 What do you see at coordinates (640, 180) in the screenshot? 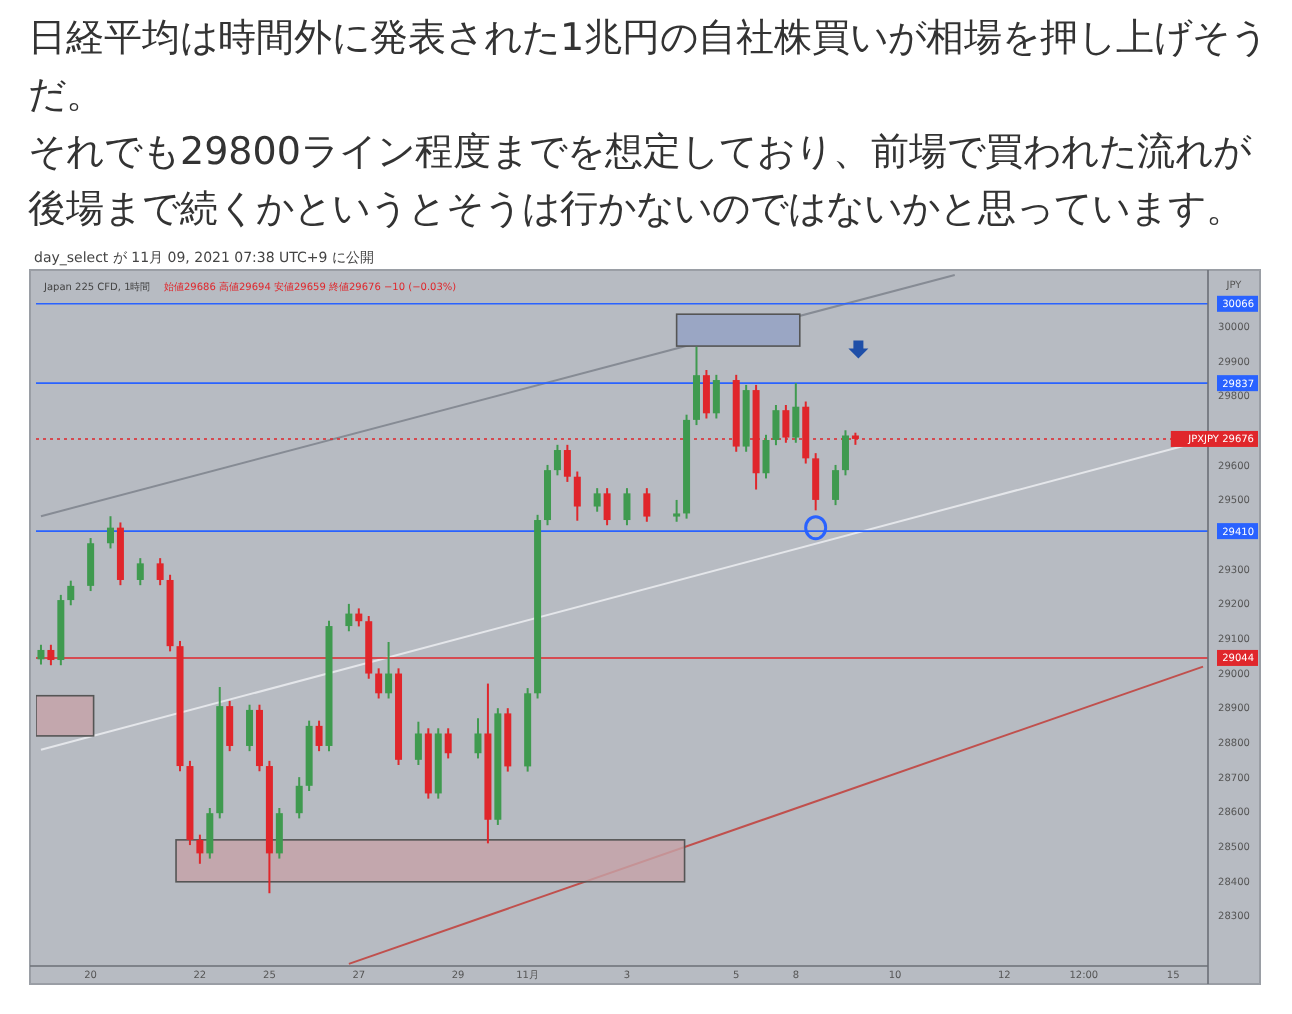
I see `chart-subtitle: それでも29800ライン程度までを想定しており、前場で買われた流れが後場まで続くかというとそうは行かないのではないかと思っています。` at bounding box center [640, 180].